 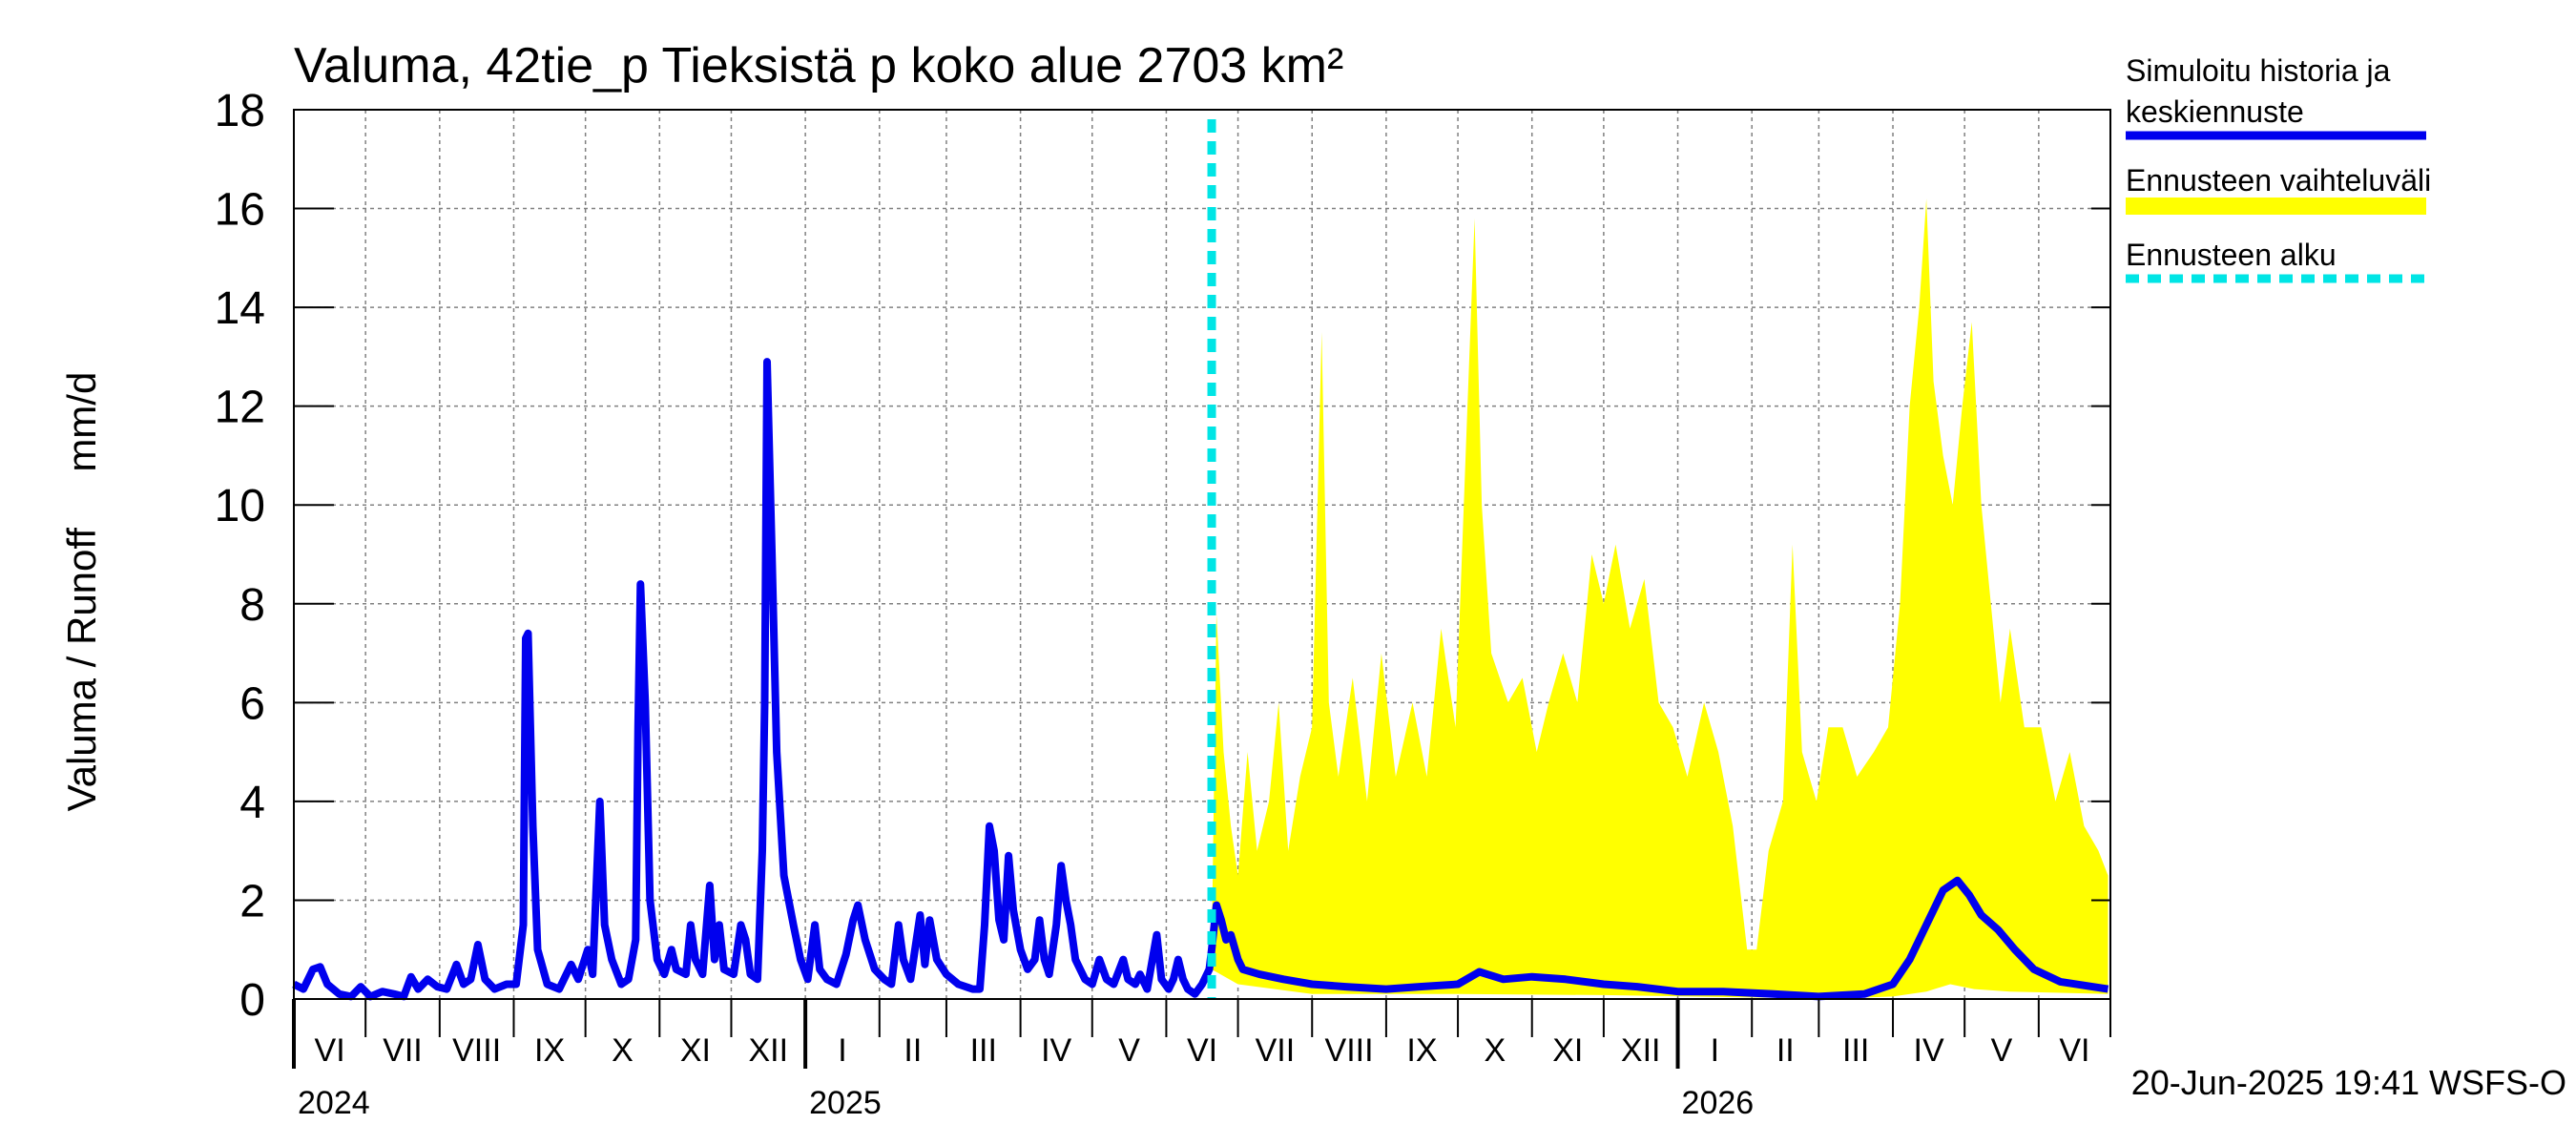 I want to click on y-axis-title: Valuma / Runoff mm/d, so click(x=81, y=592).